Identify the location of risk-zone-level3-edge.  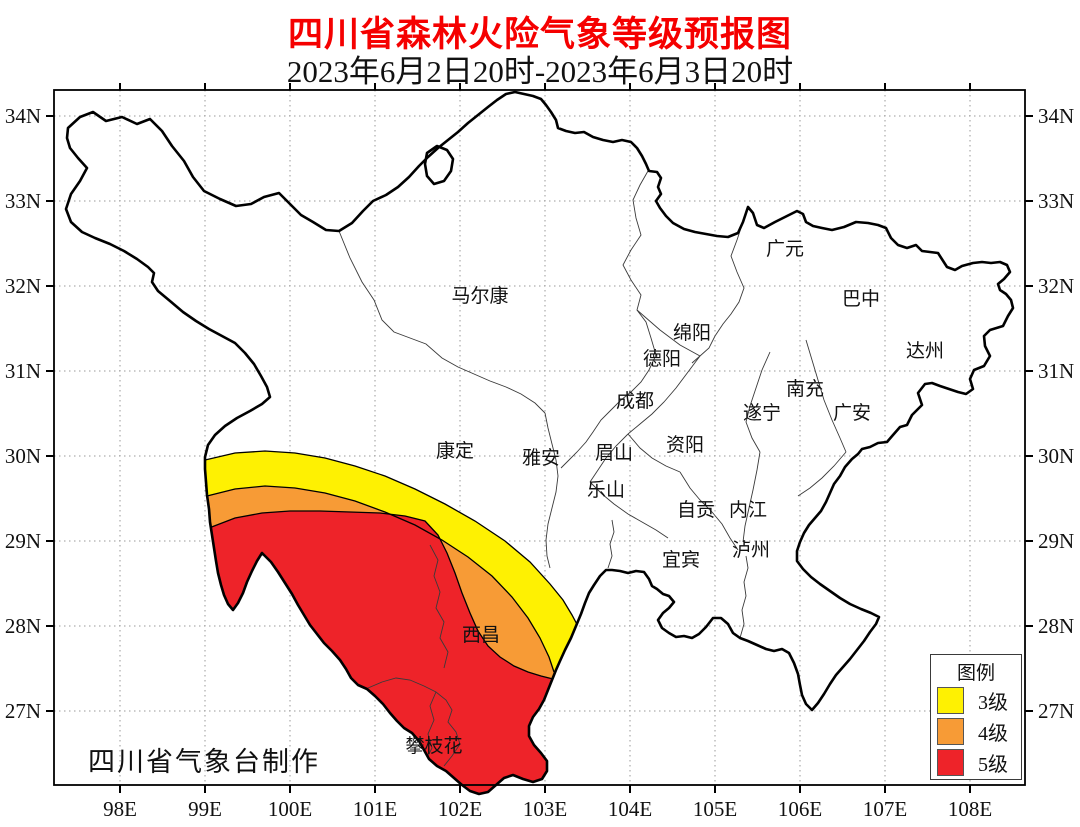
(398, 553).